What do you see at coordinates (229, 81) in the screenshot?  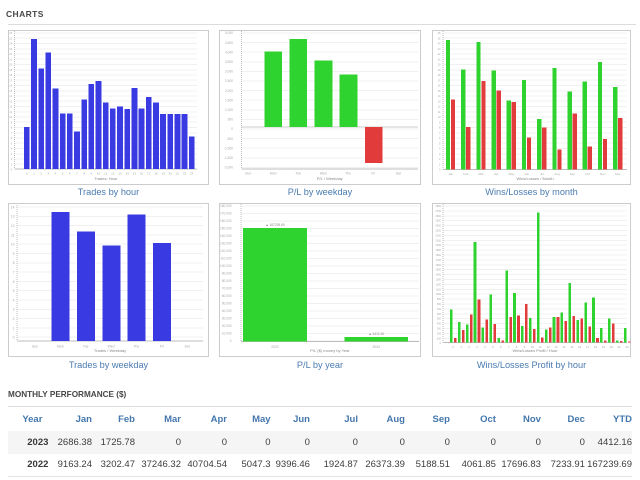 I see `svg-text: 2,500` at bounding box center [229, 81].